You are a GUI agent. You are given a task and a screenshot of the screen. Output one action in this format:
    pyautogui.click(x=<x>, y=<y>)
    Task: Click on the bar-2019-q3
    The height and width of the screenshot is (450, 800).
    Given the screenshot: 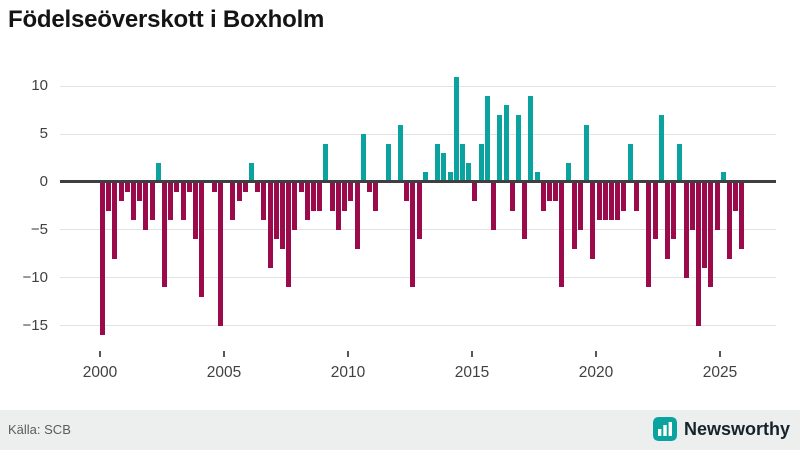 What is the action you would take?
    pyautogui.click(x=587, y=153)
    